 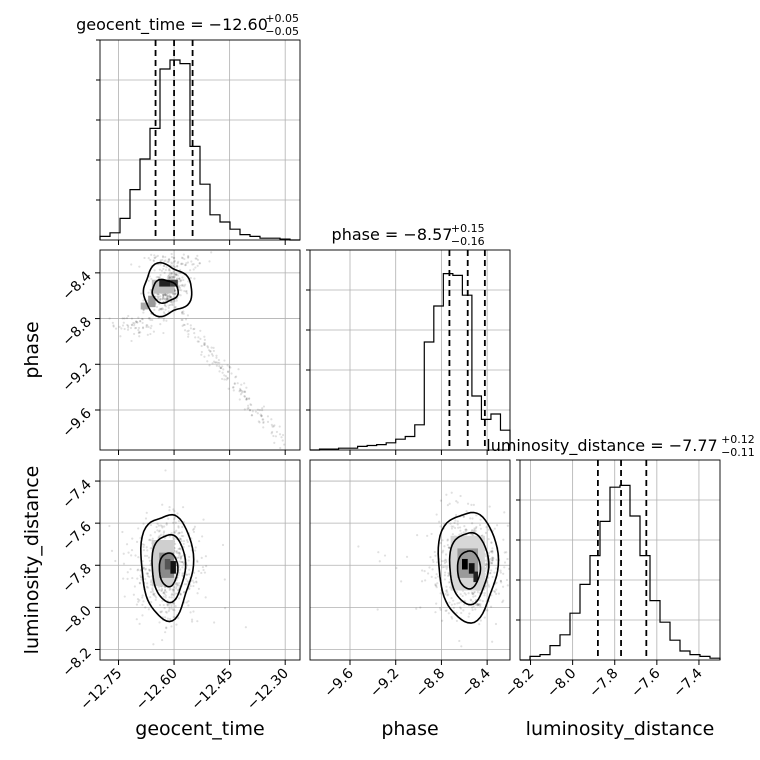 What do you see at coordinates (76, 578) in the screenshot?
I see `tick-label-y-luminosity_distance-2: −7.8` at bounding box center [76, 578].